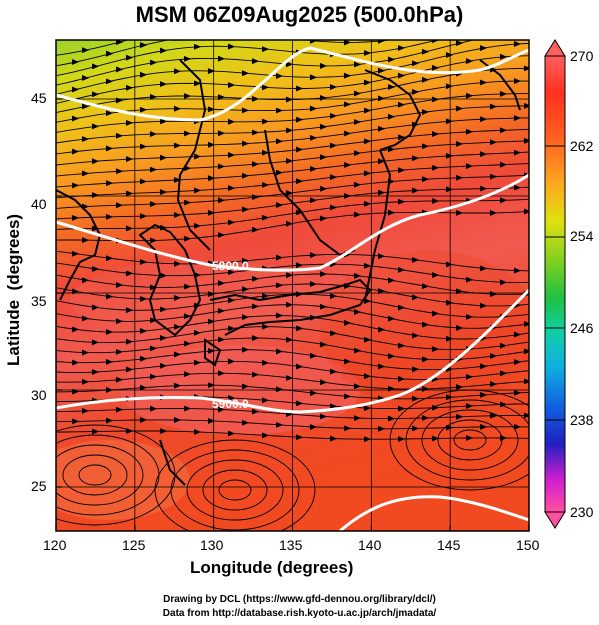 The height and width of the screenshot is (625, 599). I want to click on colorbar-tick-label: 238, so click(582, 420).